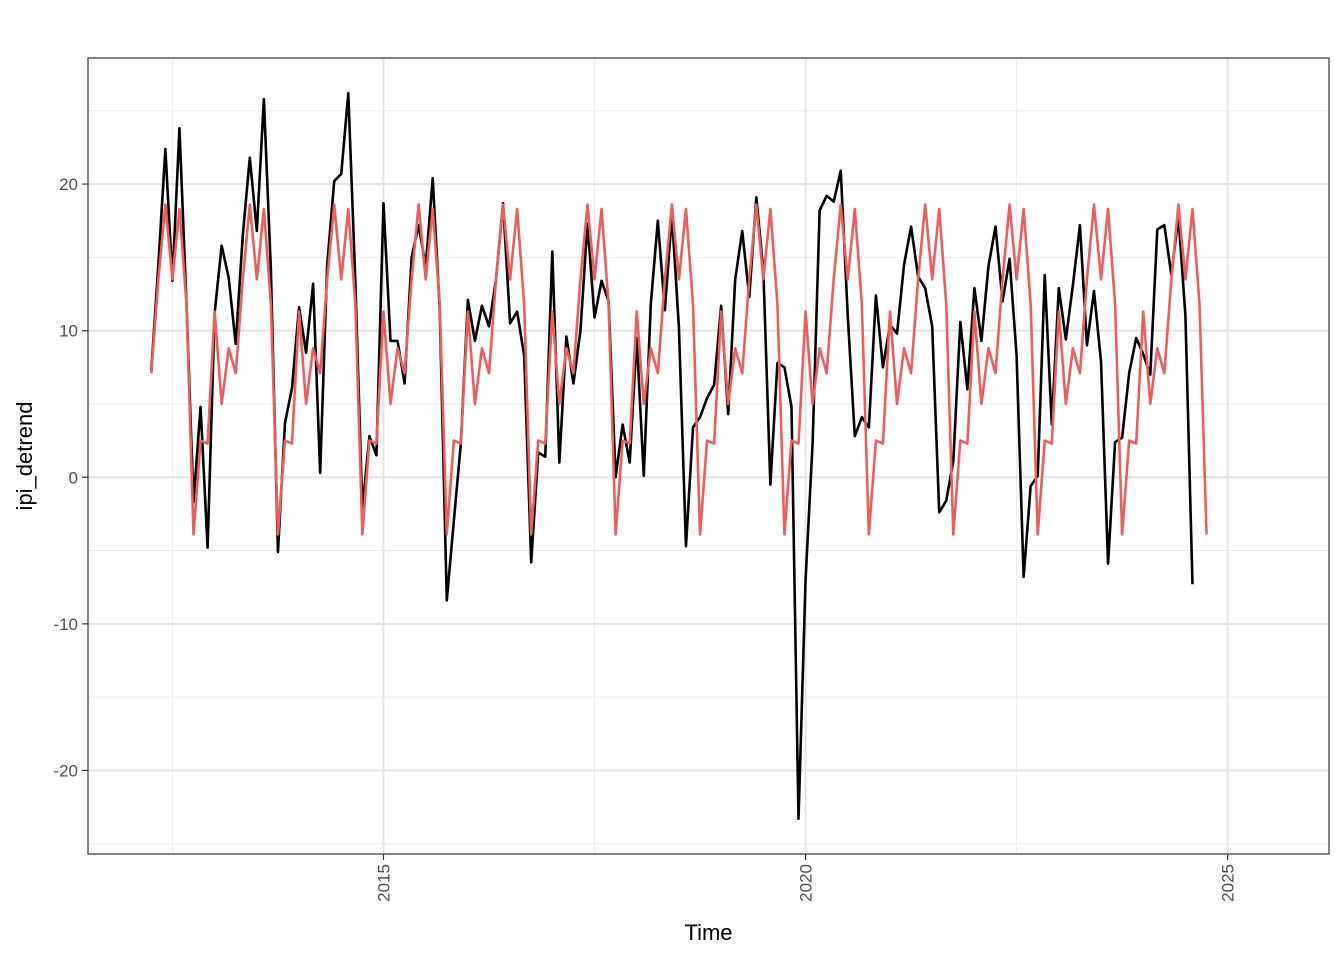 This screenshot has width=1344, height=960. Describe the element at coordinates (68, 331) in the screenshot. I see `y-tick-label: 10` at that location.